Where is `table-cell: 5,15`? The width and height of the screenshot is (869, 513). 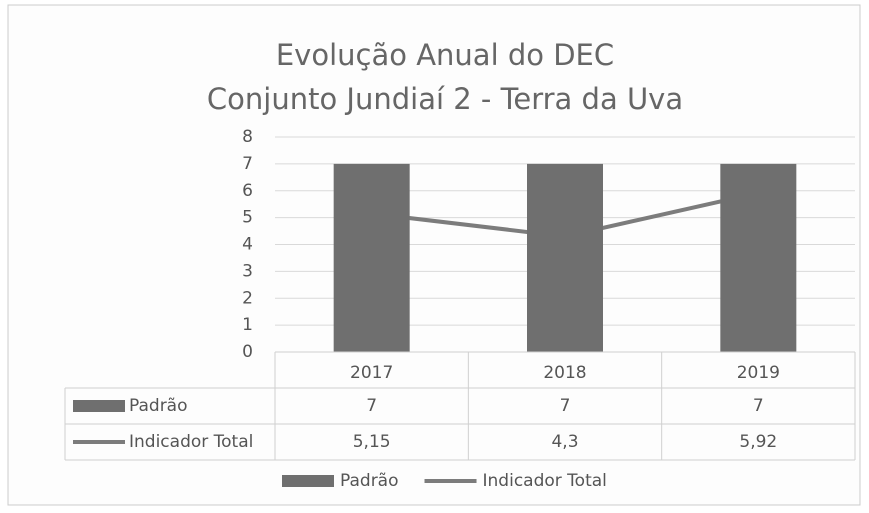 table-cell: 5,15 is located at coordinates (372, 442).